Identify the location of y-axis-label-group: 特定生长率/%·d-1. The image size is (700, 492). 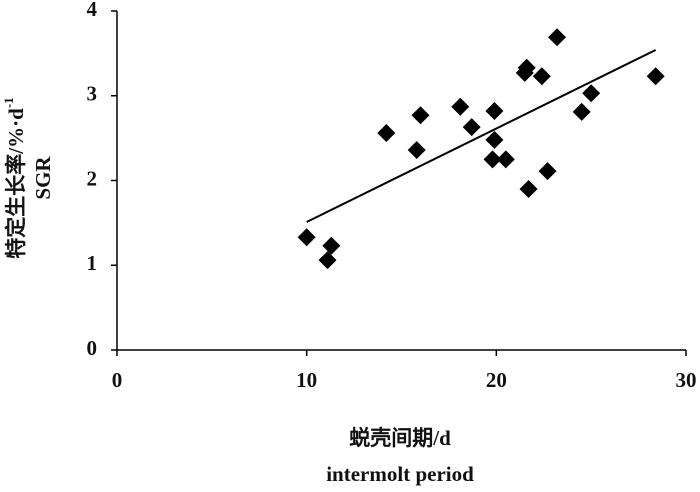
(14, 177).